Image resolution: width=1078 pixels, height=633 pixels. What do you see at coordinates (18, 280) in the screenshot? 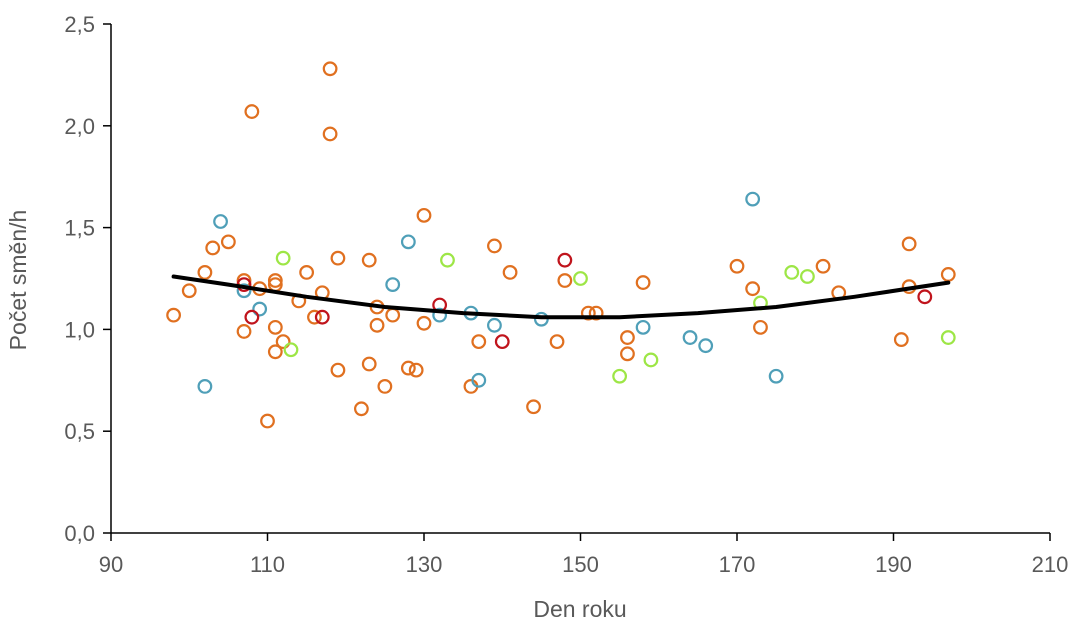
I see `y-axis-title: Počet směn/h` at bounding box center [18, 280].